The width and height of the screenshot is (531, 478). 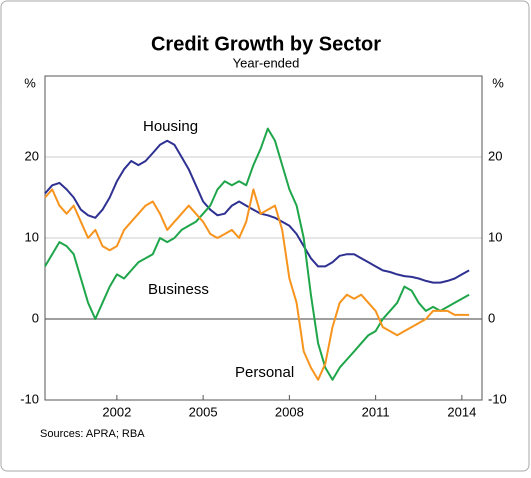 I want to click on y-unit: %, so click(x=30, y=82).